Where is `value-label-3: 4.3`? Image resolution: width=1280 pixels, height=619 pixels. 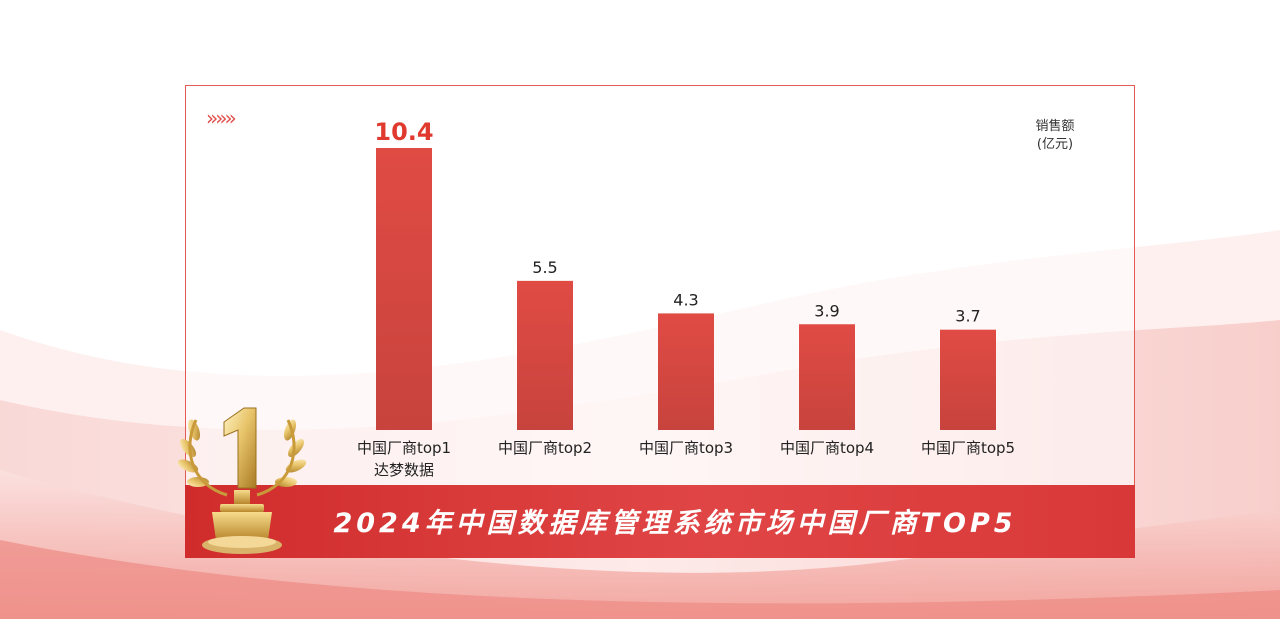 value-label-3: 4.3 is located at coordinates (685, 299).